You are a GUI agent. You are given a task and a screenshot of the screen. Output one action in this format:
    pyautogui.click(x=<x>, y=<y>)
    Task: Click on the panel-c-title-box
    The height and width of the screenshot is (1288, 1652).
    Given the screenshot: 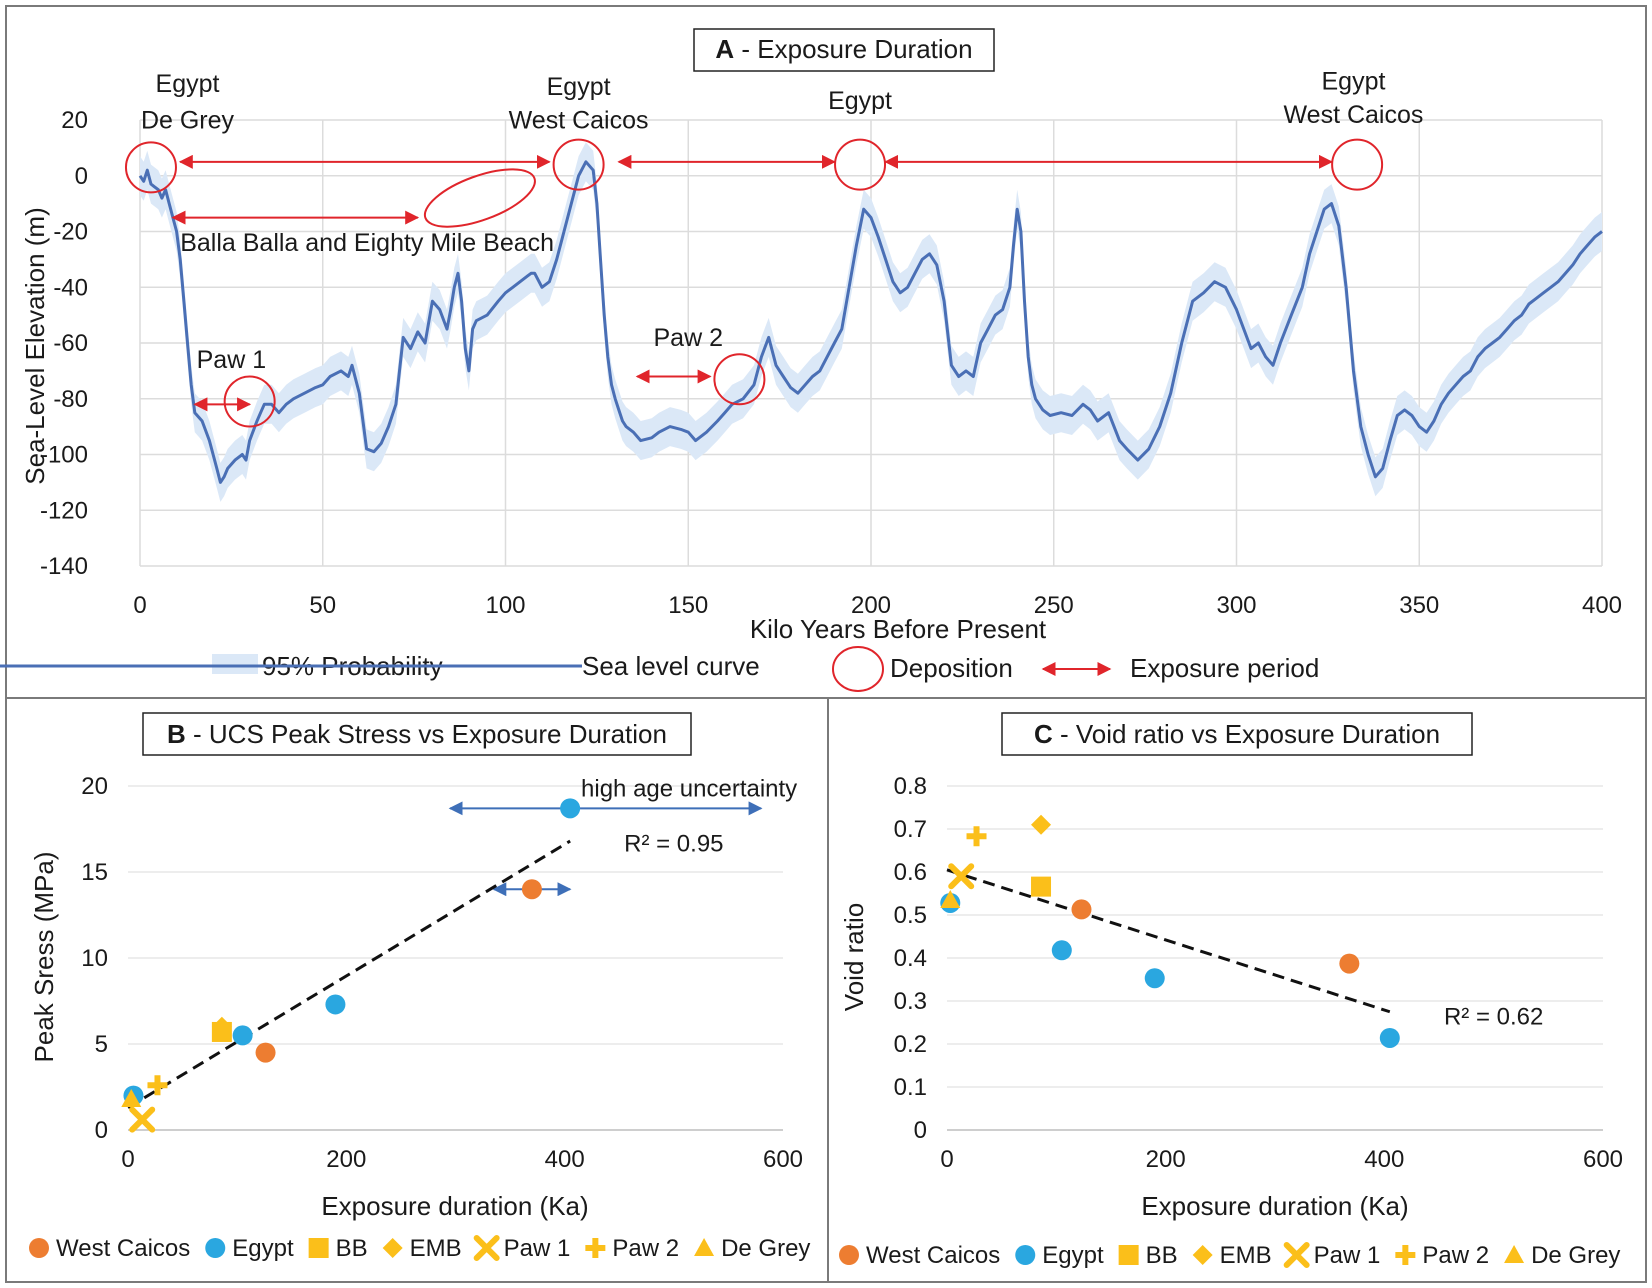 What is the action you would take?
    pyautogui.click(x=1237, y=734)
    